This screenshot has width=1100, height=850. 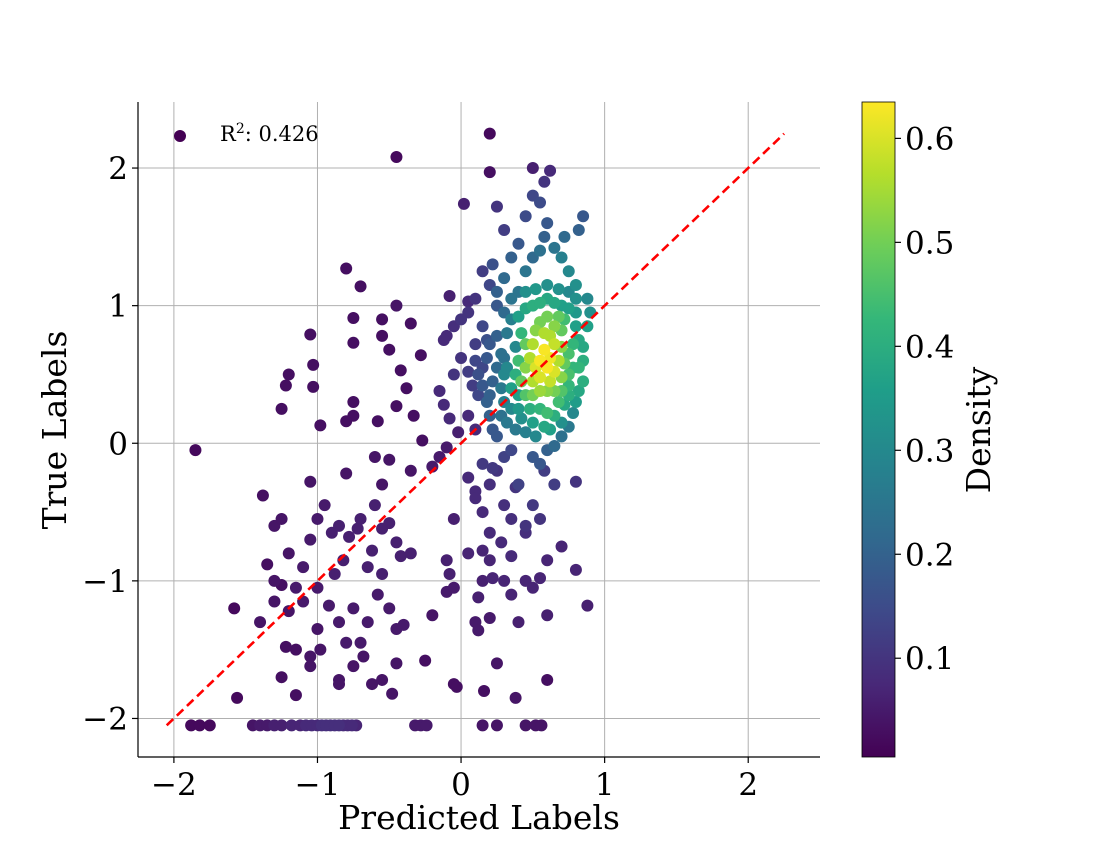 What do you see at coordinates (748, 785) in the screenshot?
I see `x-tick-label: 2` at bounding box center [748, 785].